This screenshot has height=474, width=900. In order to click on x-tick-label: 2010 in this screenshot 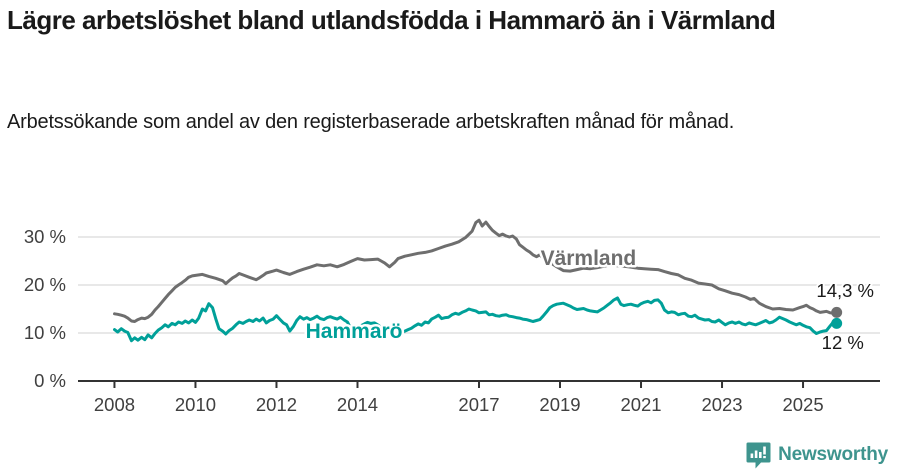, I will do `click(195, 404)`.